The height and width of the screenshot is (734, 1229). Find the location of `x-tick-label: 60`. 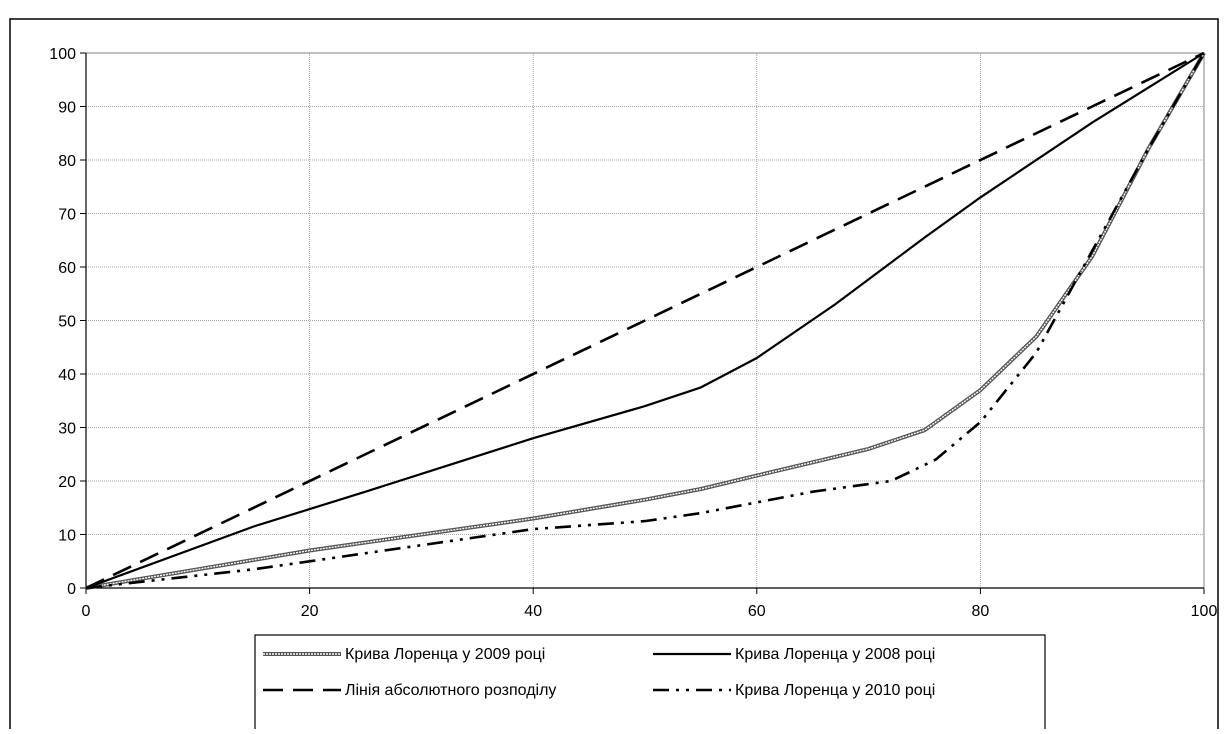

x-tick-label: 60 is located at coordinates (757, 611).